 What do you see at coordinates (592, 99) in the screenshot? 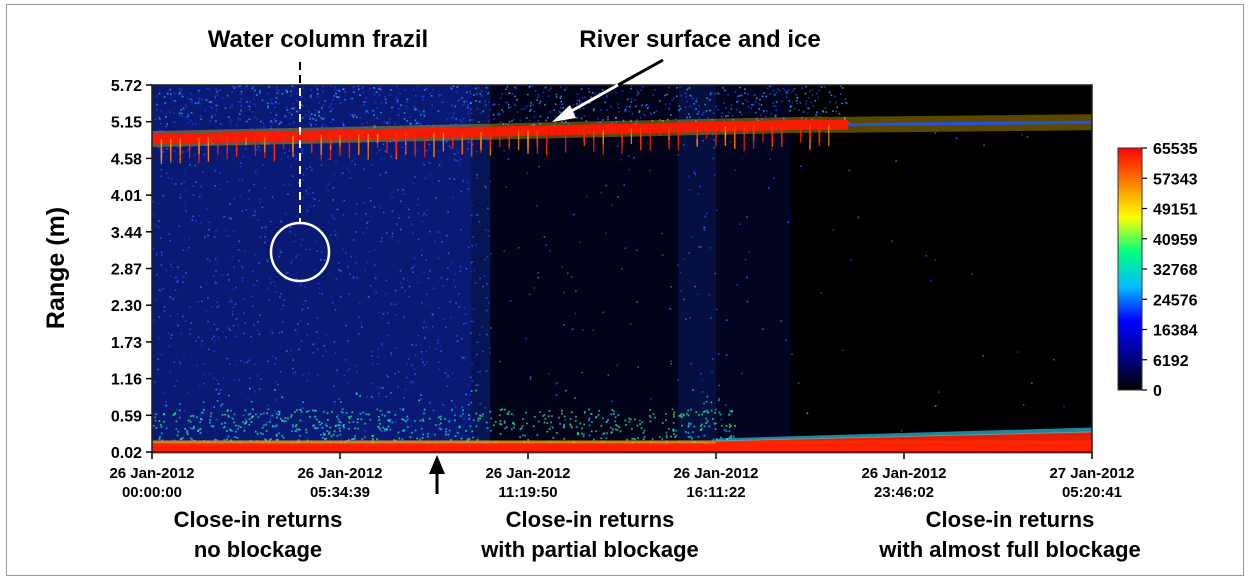
I see `surface-arrow-shaft` at bounding box center [592, 99].